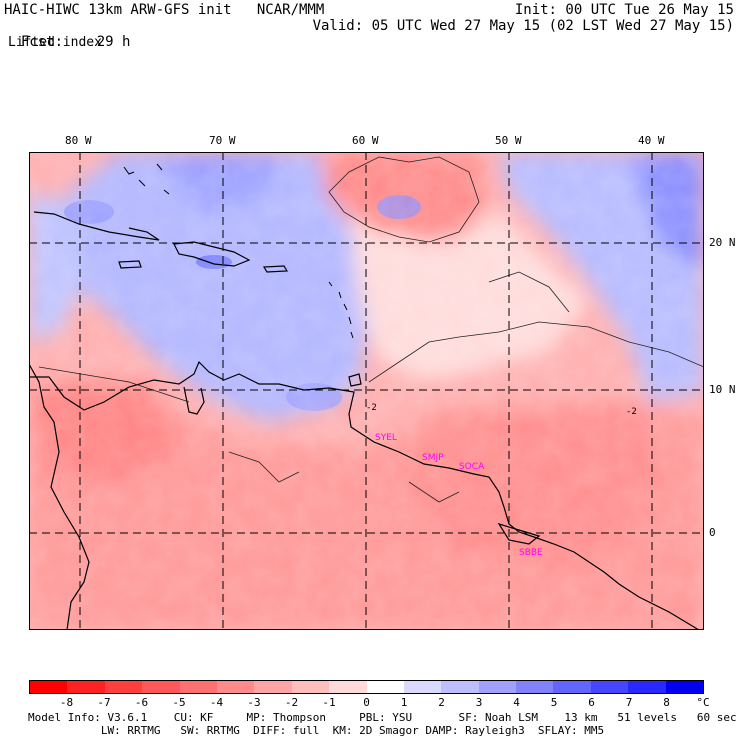 This screenshot has width=740, height=740. What do you see at coordinates (291, 702) in the screenshot?
I see `colorbar-tick-label: -2` at bounding box center [291, 702].